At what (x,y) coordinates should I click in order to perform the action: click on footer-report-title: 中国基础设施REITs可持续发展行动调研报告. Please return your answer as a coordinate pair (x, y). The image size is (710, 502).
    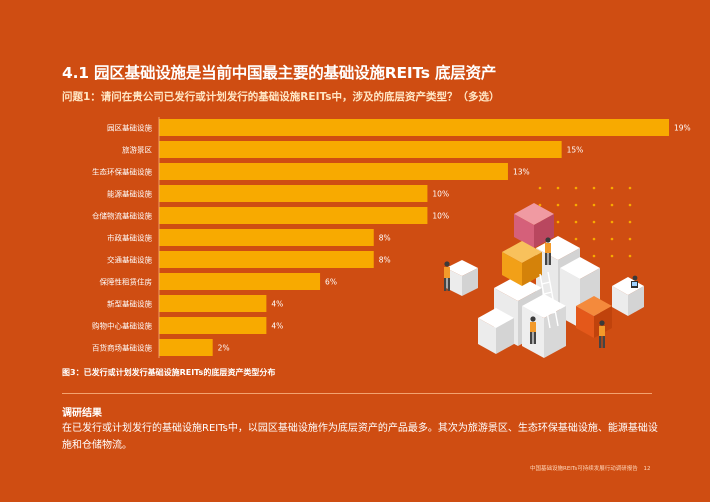
    Looking at the image, I should click on (584, 469).